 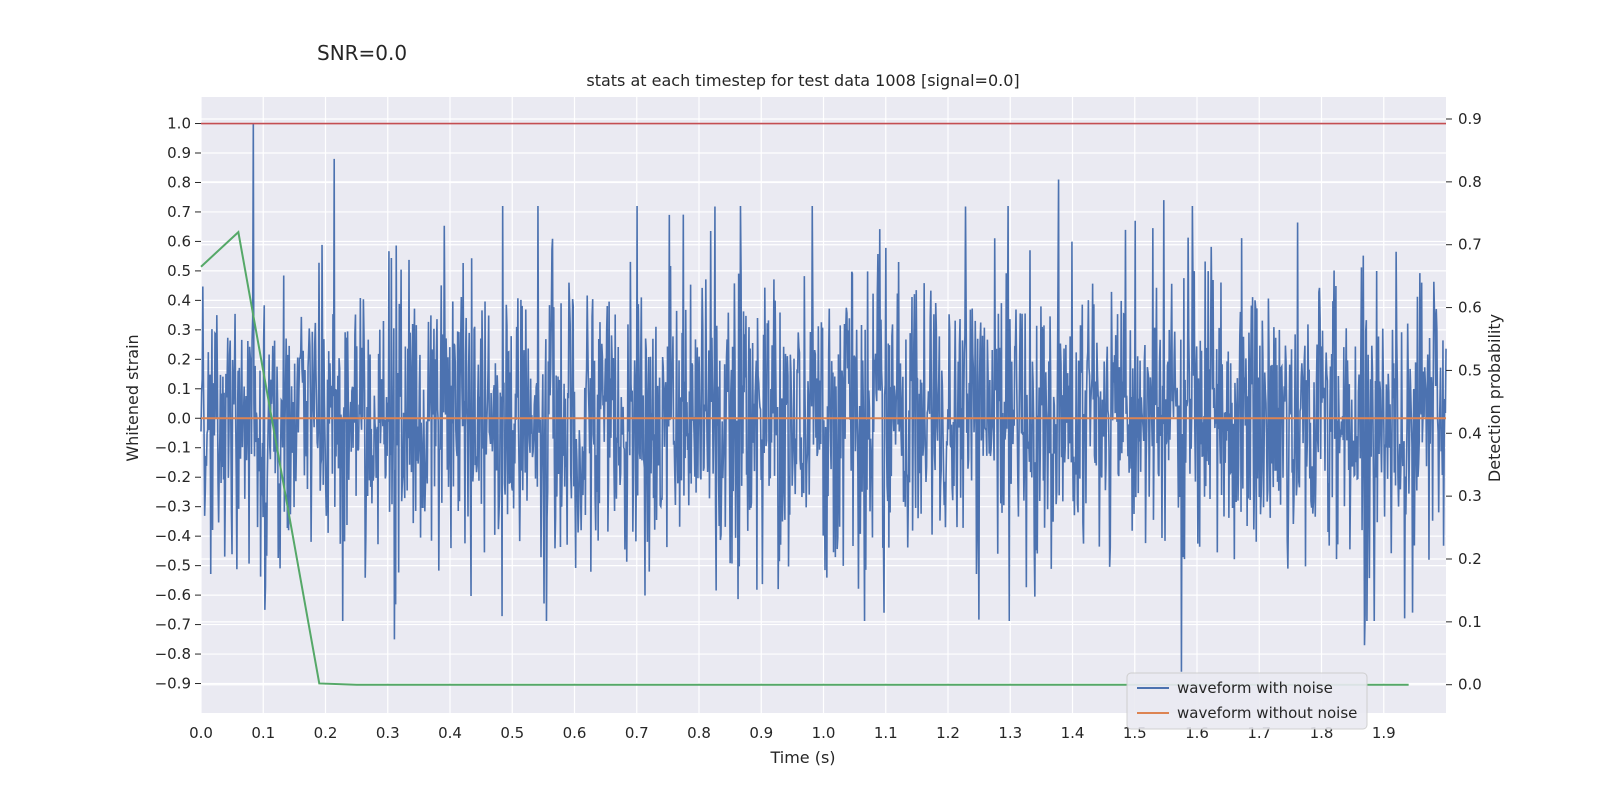 I want to click on x-tick-label: 0.4, so click(x=450, y=733).